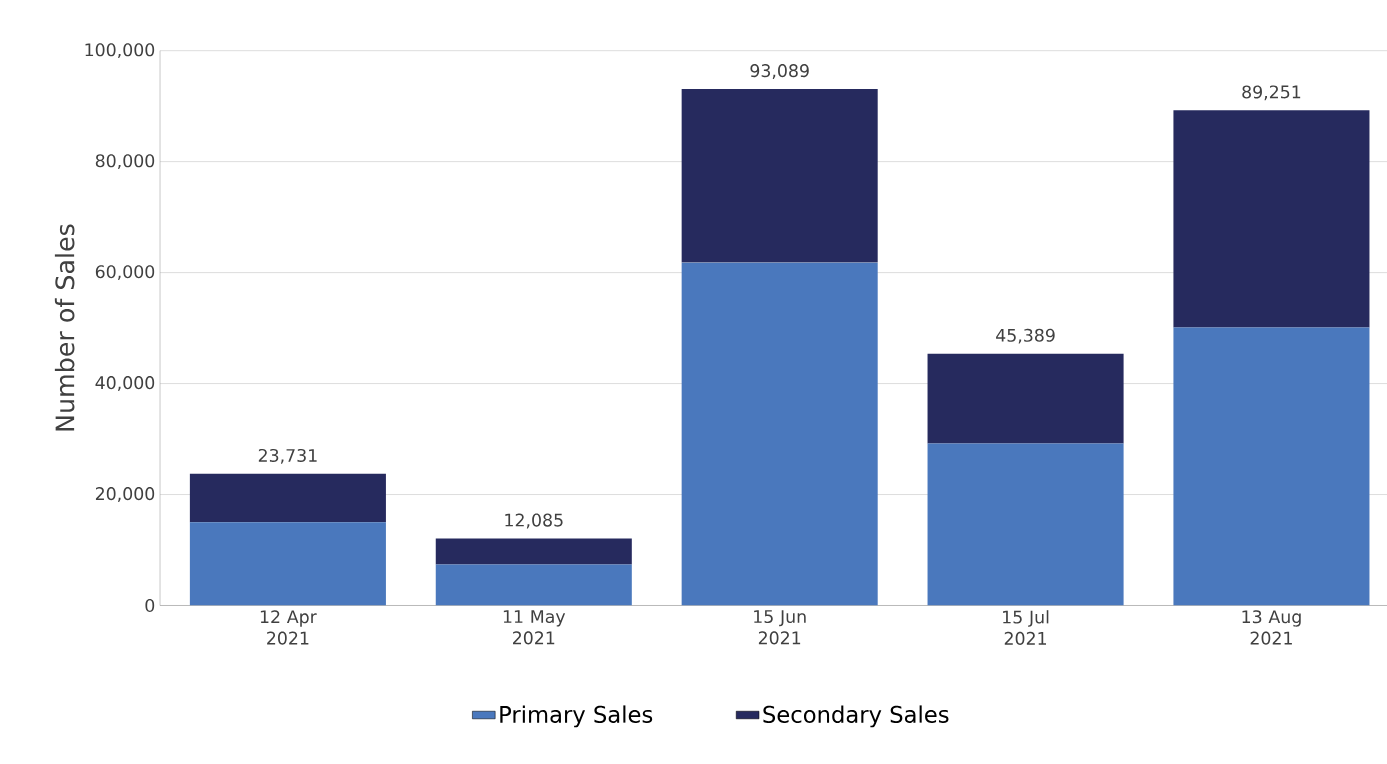  Describe the element at coordinates (534, 521) in the screenshot. I see `total-label: 12,085` at that location.